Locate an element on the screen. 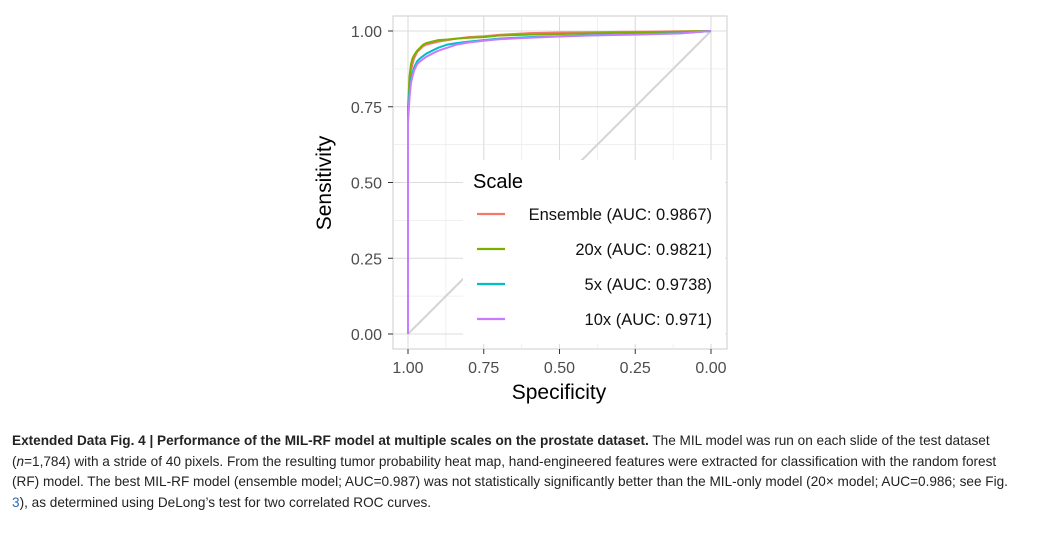  y-tick-label: 1.00 is located at coordinates (366, 32).